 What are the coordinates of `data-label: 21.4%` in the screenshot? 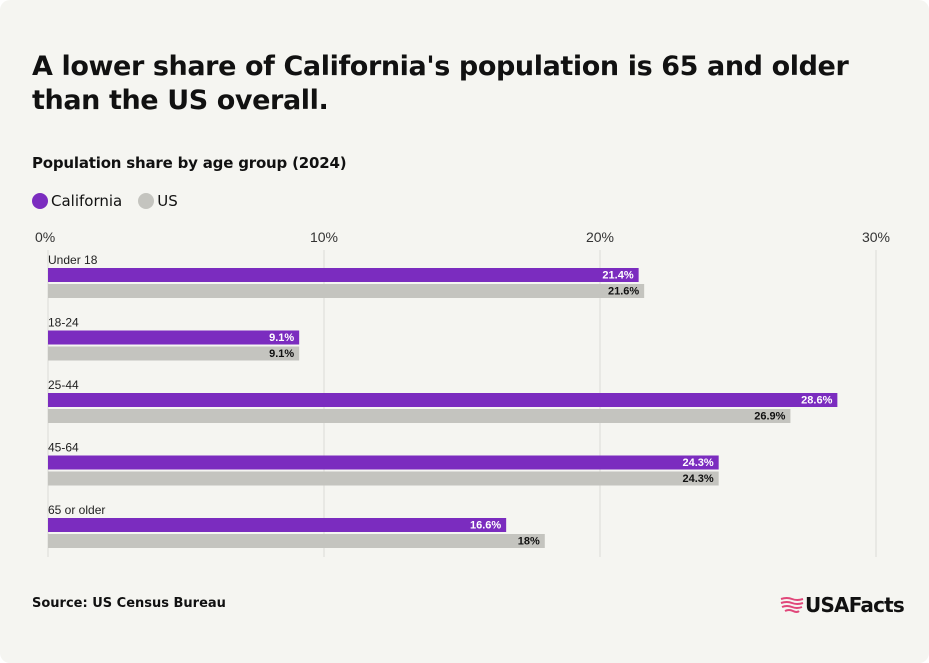 It's located at (617, 276).